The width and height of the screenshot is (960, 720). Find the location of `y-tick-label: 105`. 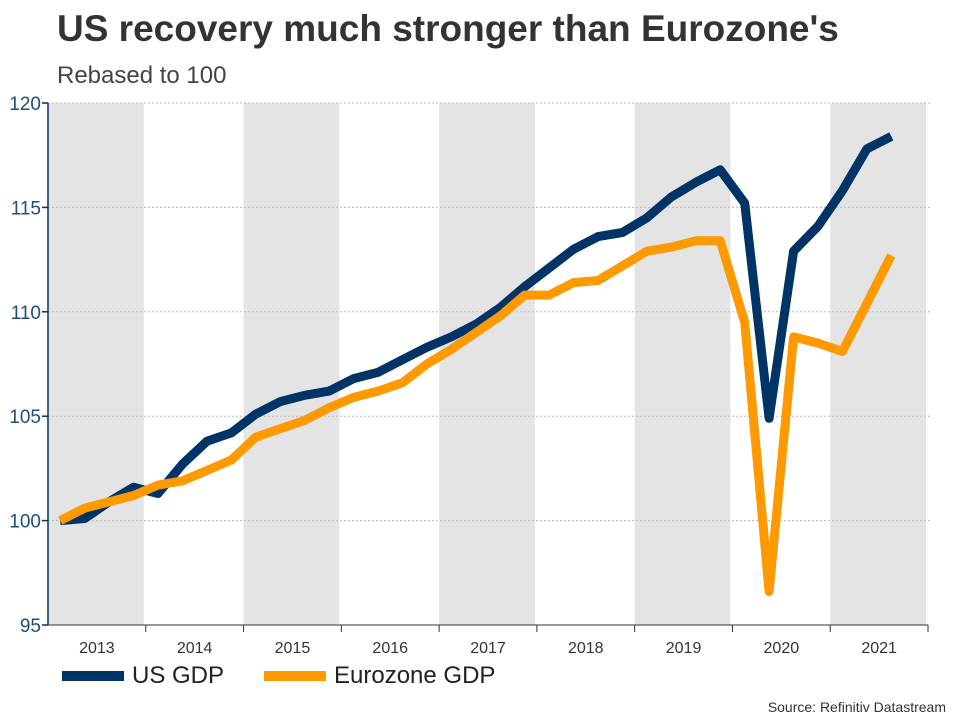

y-tick-label: 105 is located at coordinates (25, 417).